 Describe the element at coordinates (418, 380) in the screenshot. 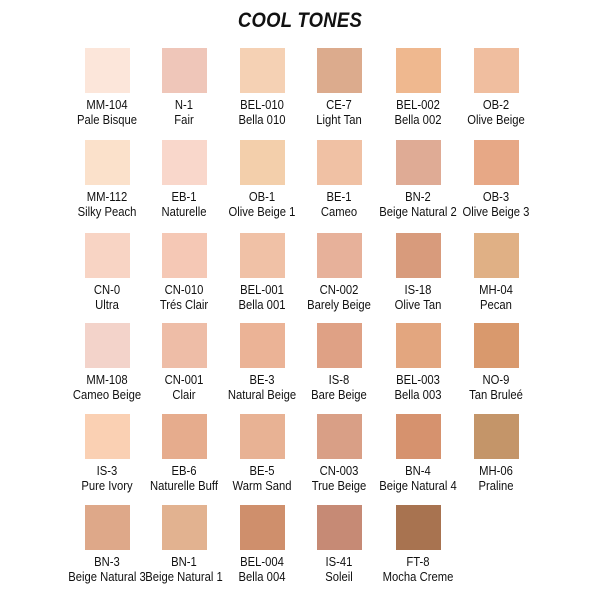

I see `swatch-code: BEL-003` at that location.